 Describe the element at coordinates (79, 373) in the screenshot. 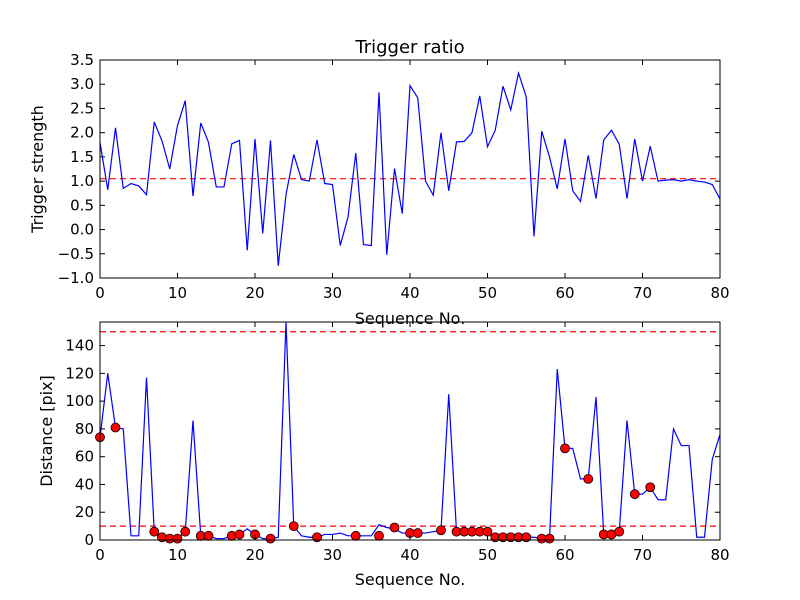

I see `y-tick-label: 120` at that location.